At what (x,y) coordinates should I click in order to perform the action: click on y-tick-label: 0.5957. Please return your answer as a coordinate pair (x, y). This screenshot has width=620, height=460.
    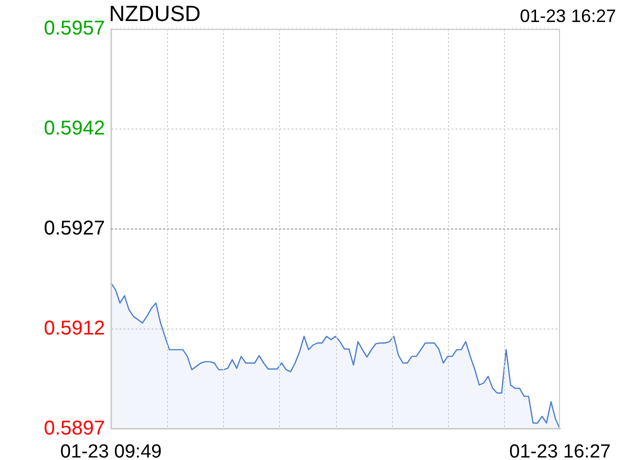
    Looking at the image, I should click on (74, 29).